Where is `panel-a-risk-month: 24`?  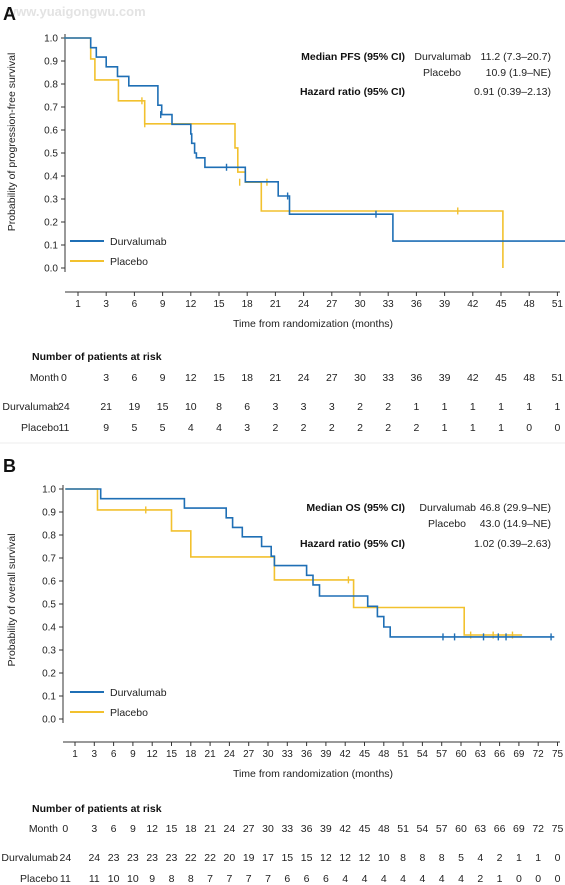 panel-a-risk-month: 24 is located at coordinates (304, 378).